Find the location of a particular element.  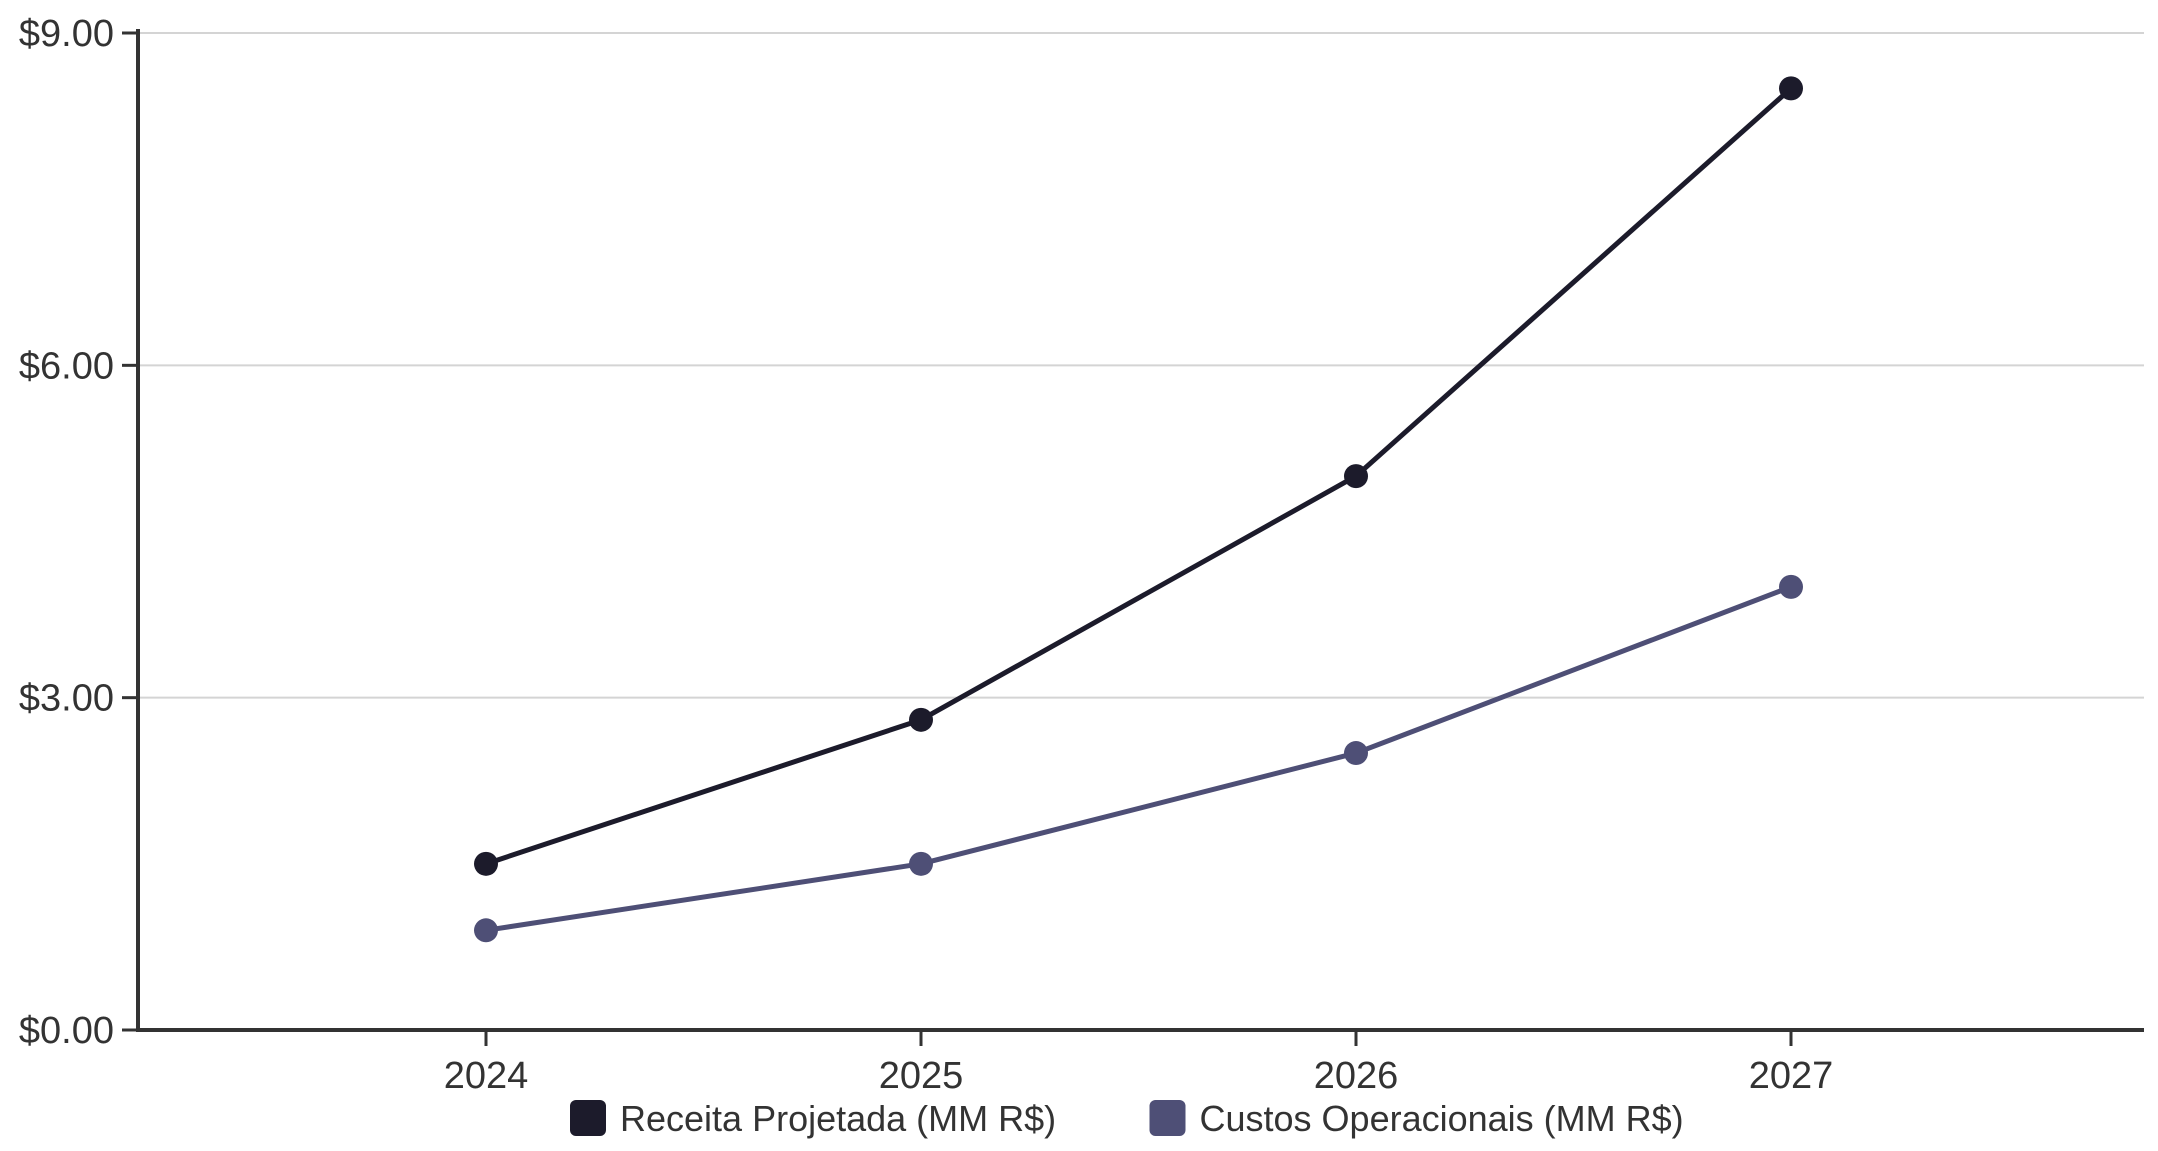

y-tick-label: $9.00 is located at coordinates (66, 34).